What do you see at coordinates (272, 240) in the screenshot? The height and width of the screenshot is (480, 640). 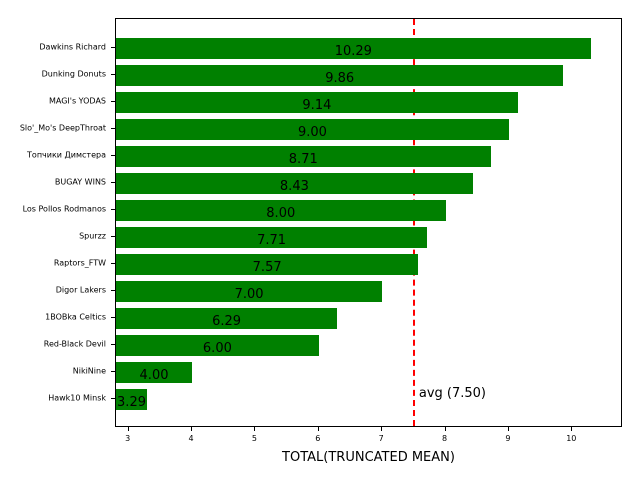 I see `bar-value-label: 7.71` at bounding box center [272, 240].